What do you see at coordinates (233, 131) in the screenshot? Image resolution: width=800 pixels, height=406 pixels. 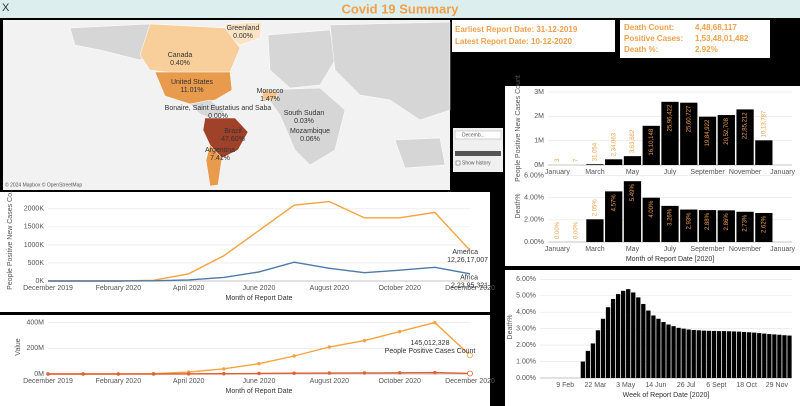 I see `map-region-name: Brazil` at bounding box center [233, 131].